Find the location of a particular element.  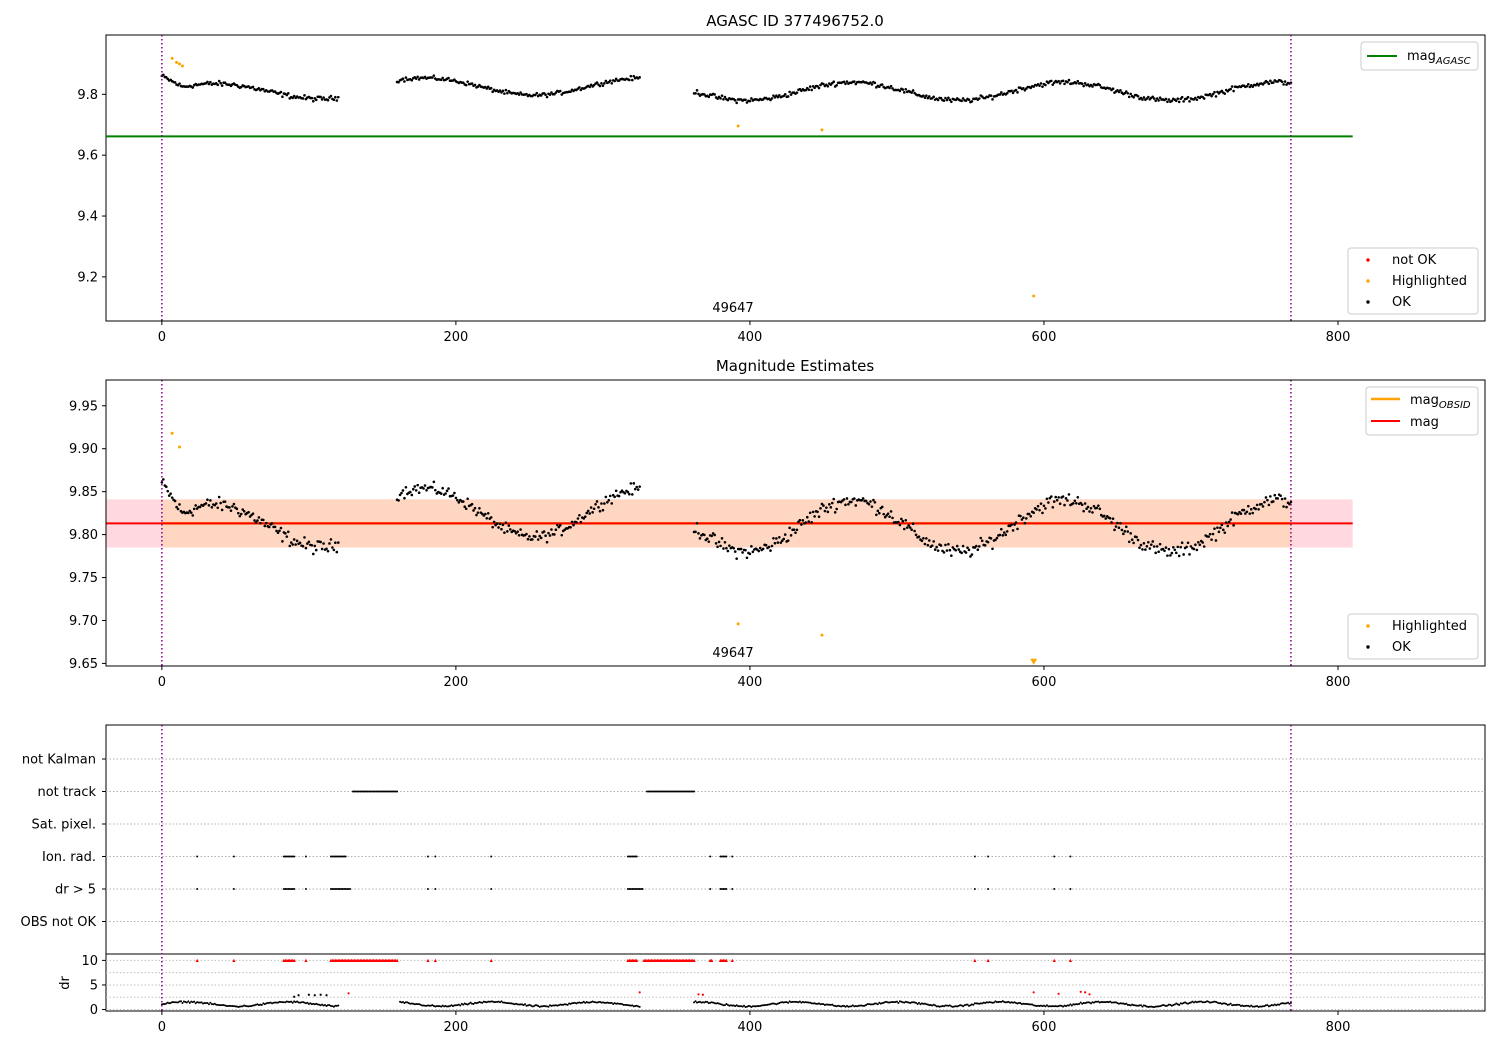

x-tick-label: 200 is located at coordinates (455, 682).